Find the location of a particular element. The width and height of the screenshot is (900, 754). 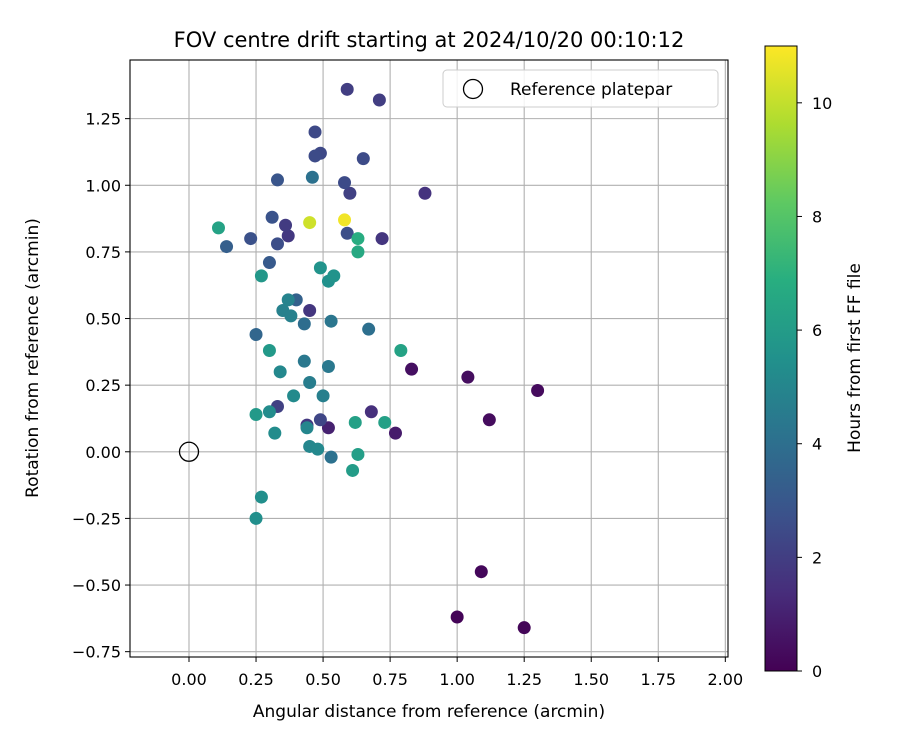

y-axis-ticks: −0.75 −0.50 −0.25 0.00 0.25 0.50 0.75 1.00 1.25 is located at coordinates (101, 386).